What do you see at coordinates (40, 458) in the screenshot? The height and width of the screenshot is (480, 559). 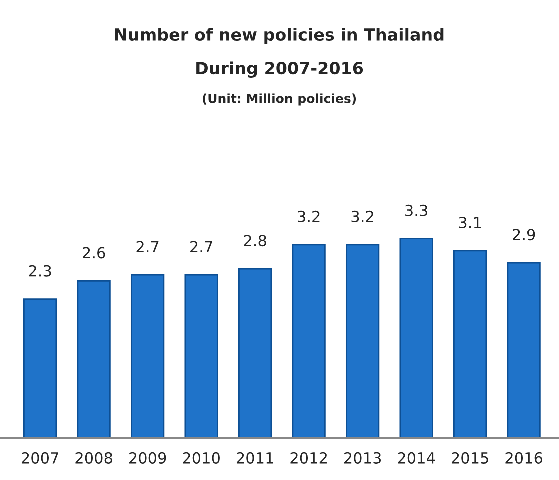 I see `x-tick-label: 2007` at bounding box center [40, 458].